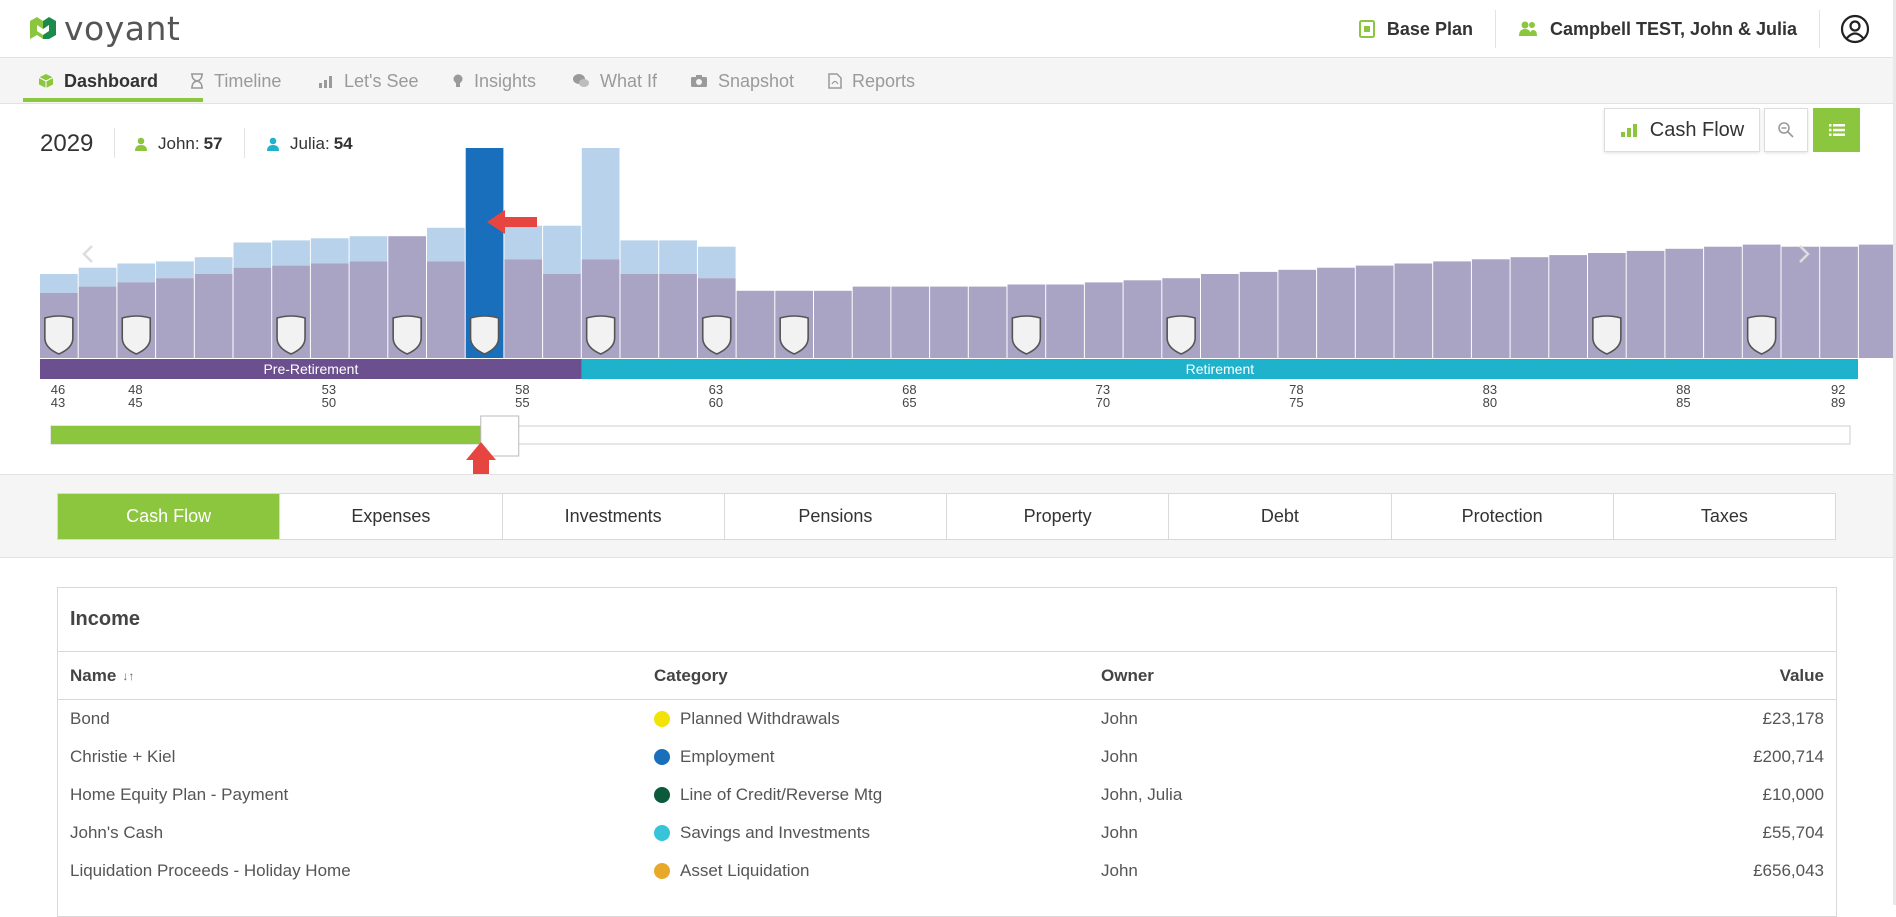 This screenshot has width=1896, height=917. What do you see at coordinates (391, 516) in the screenshot?
I see `tab-expenses: Expenses` at bounding box center [391, 516].